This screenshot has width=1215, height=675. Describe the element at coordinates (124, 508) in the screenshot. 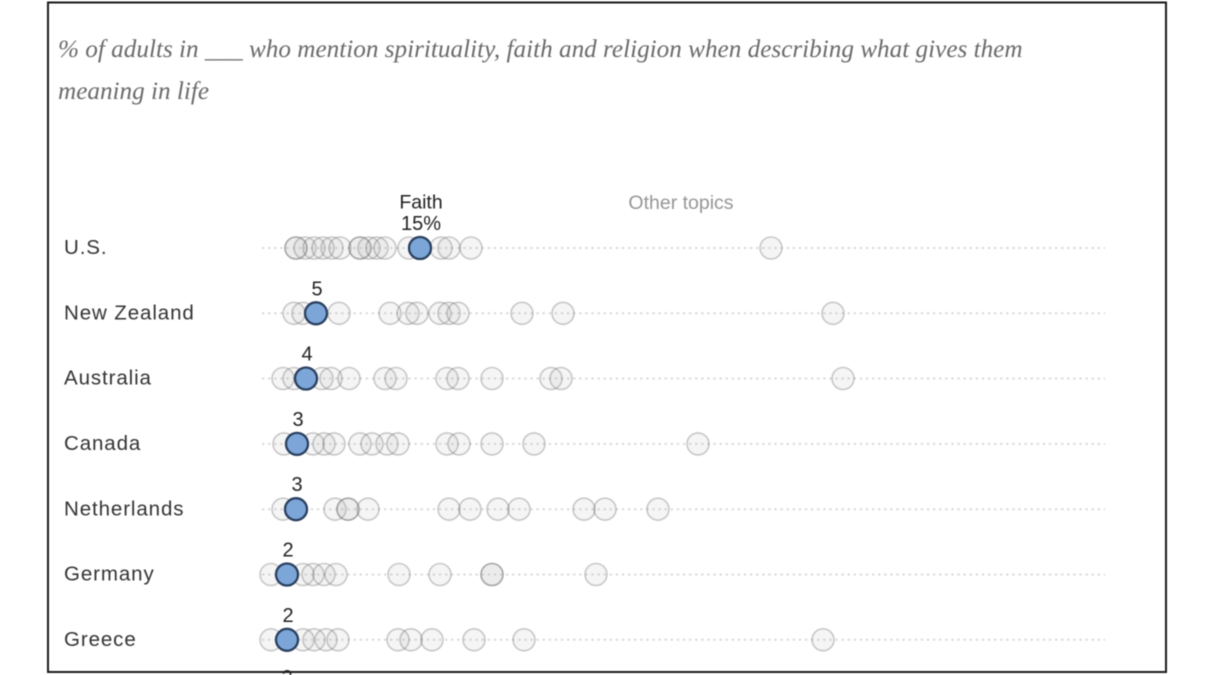

I see `svg-text: Netherlands` at that location.